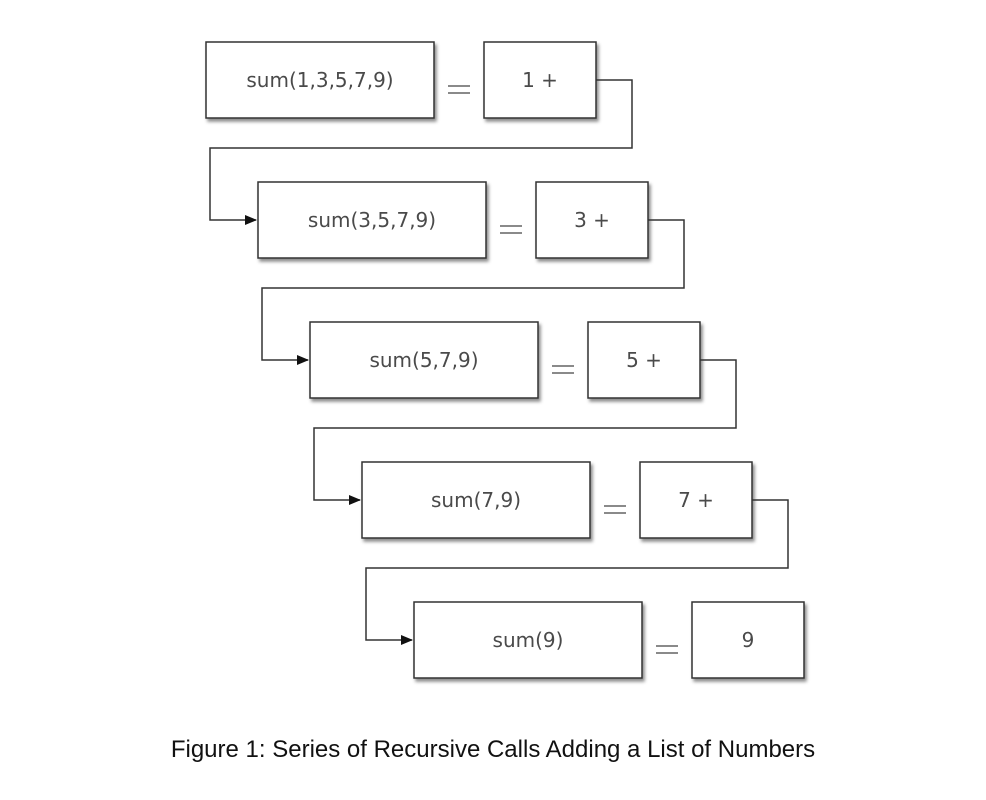  What do you see at coordinates (696, 500) in the screenshot?
I see `result-label: 7 +` at bounding box center [696, 500].